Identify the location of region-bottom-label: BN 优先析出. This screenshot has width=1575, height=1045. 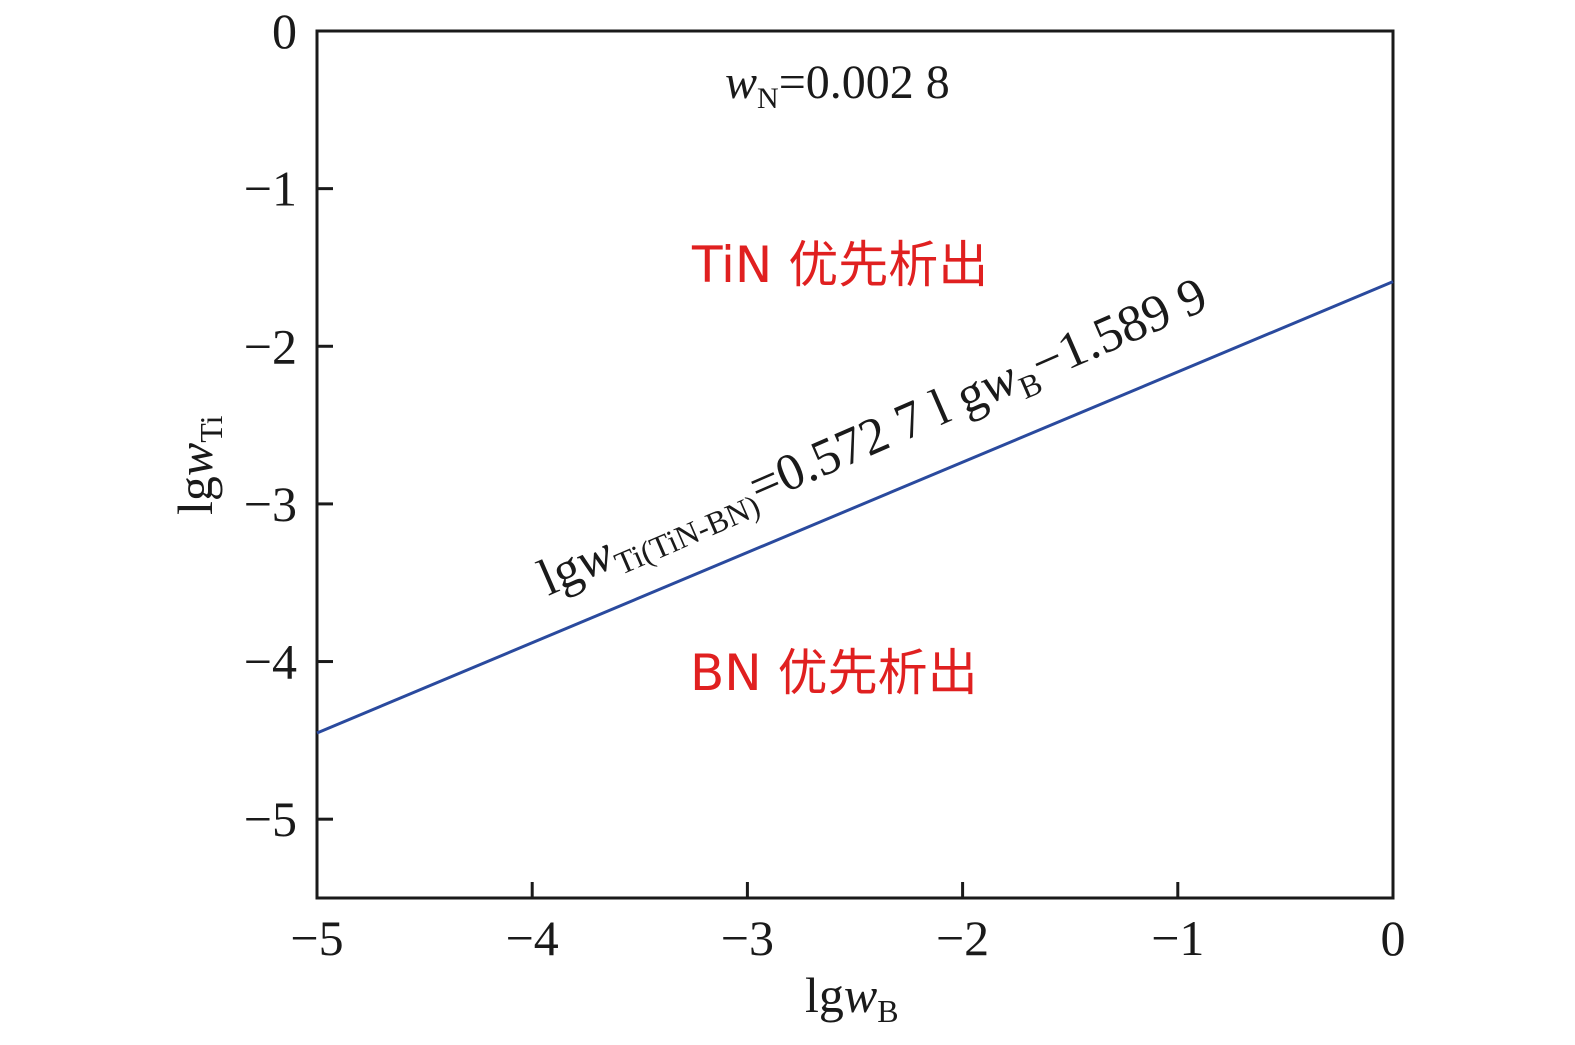
(834, 673).